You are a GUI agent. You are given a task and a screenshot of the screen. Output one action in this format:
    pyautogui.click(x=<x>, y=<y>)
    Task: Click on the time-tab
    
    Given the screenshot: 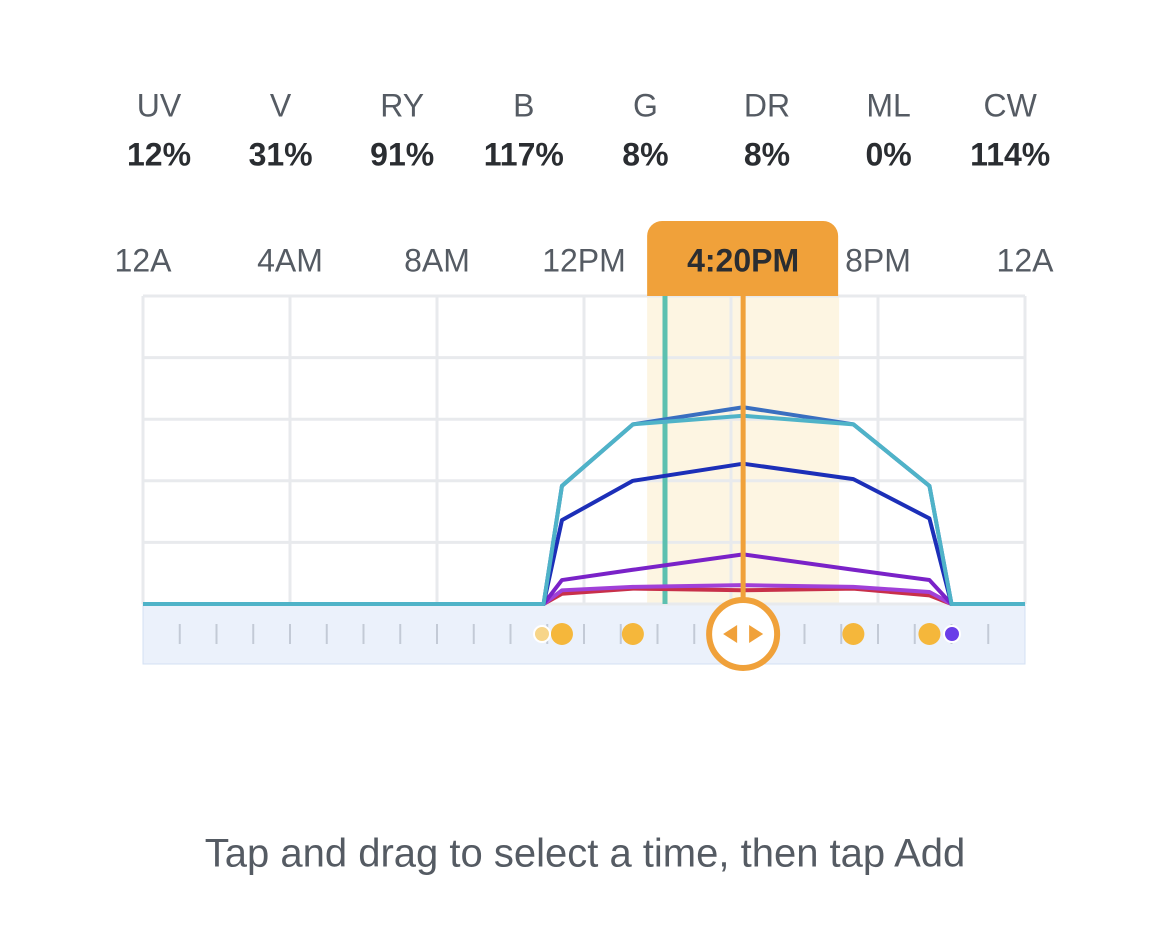 What is the action you would take?
    pyautogui.click(x=743, y=258)
    